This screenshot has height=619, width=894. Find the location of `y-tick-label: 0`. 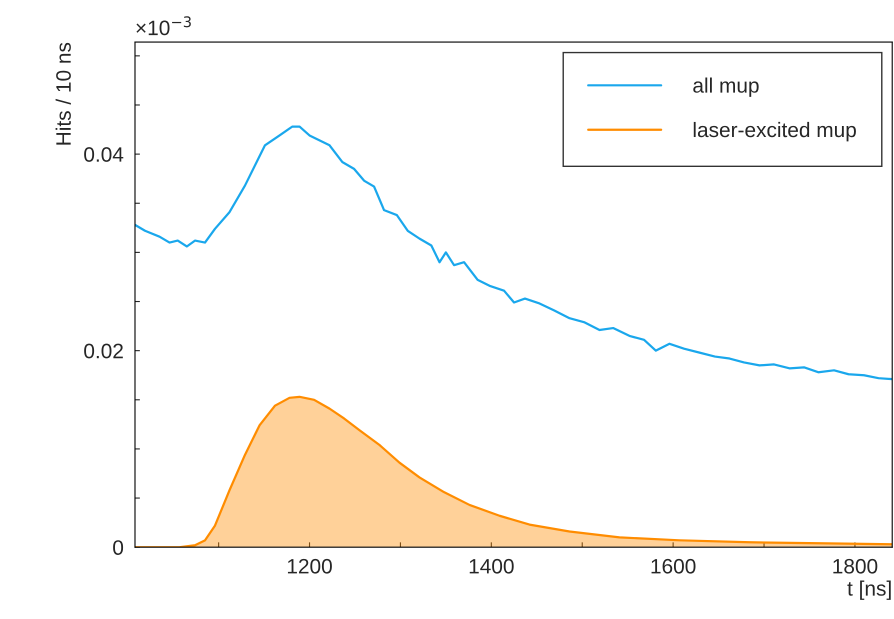

y-tick-label: 0 is located at coordinates (118, 547).